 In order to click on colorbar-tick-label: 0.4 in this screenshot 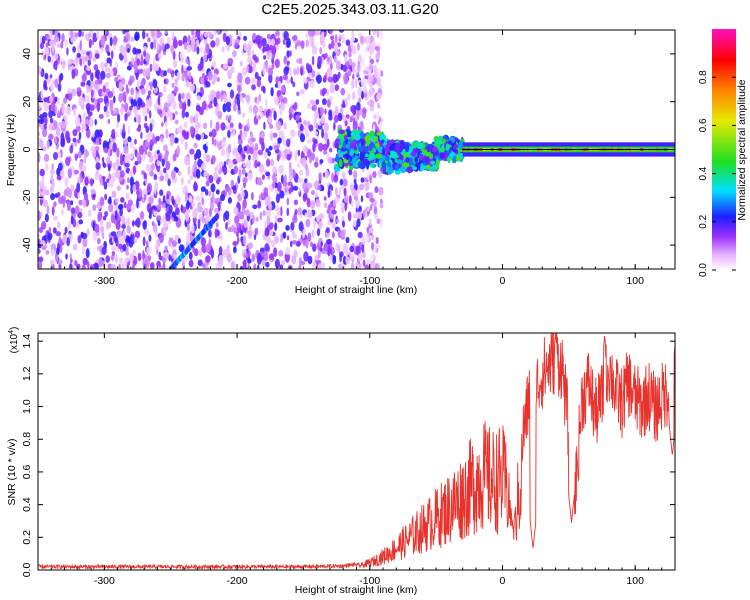, I will do `click(703, 173)`.